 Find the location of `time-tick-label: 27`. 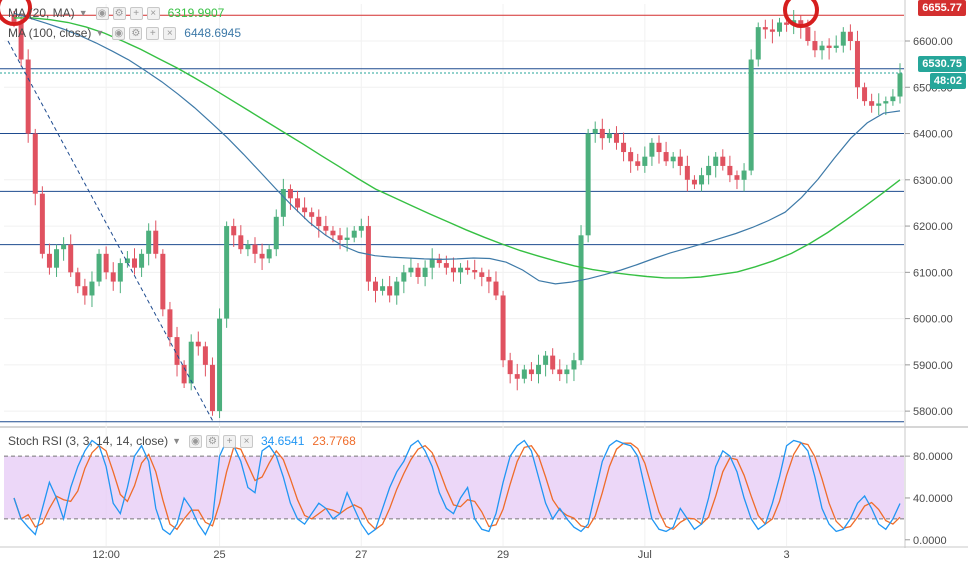

time-tick-label: 27 is located at coordinates (361, 555).